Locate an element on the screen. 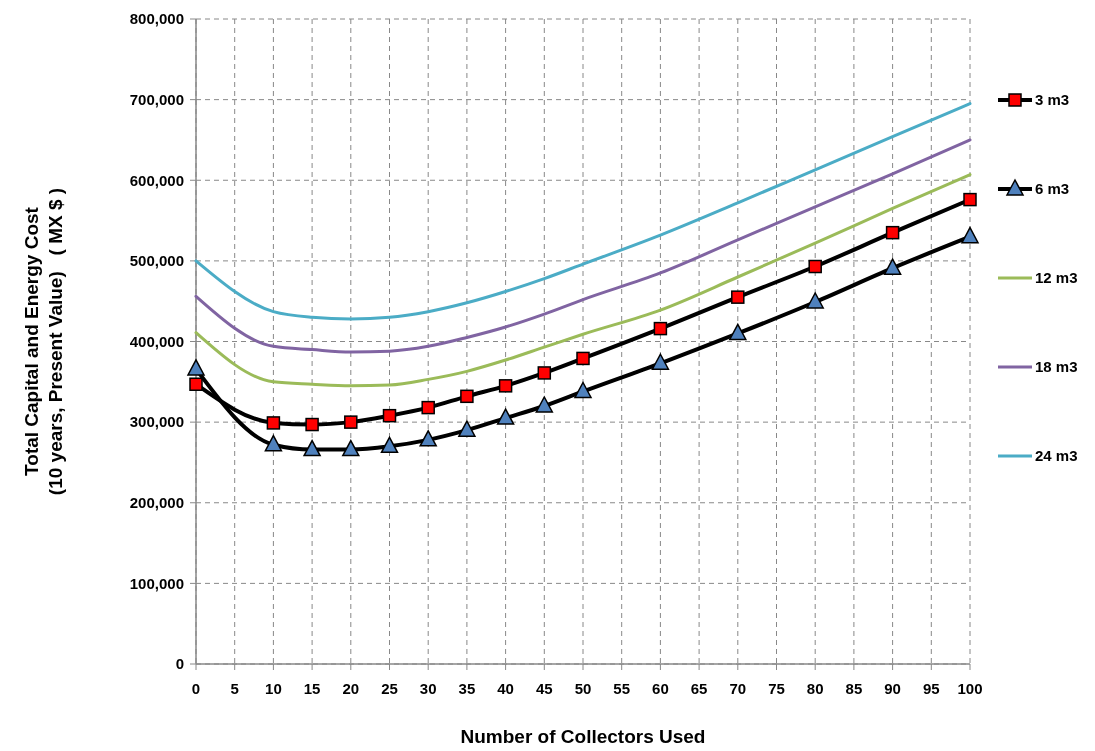 The image size is (1095, 751). x-tick-label: 45 is located at coordinates (544, 688).